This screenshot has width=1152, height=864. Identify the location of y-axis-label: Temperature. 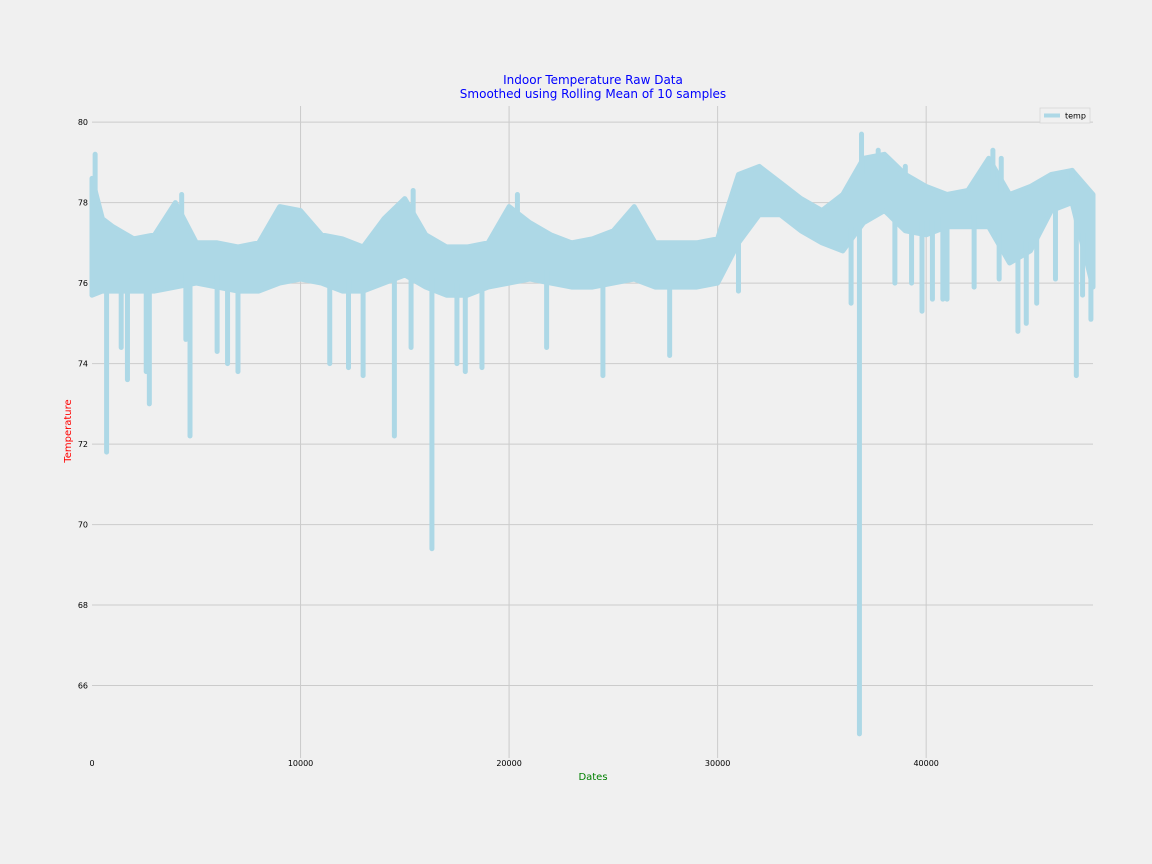
(68, 431).